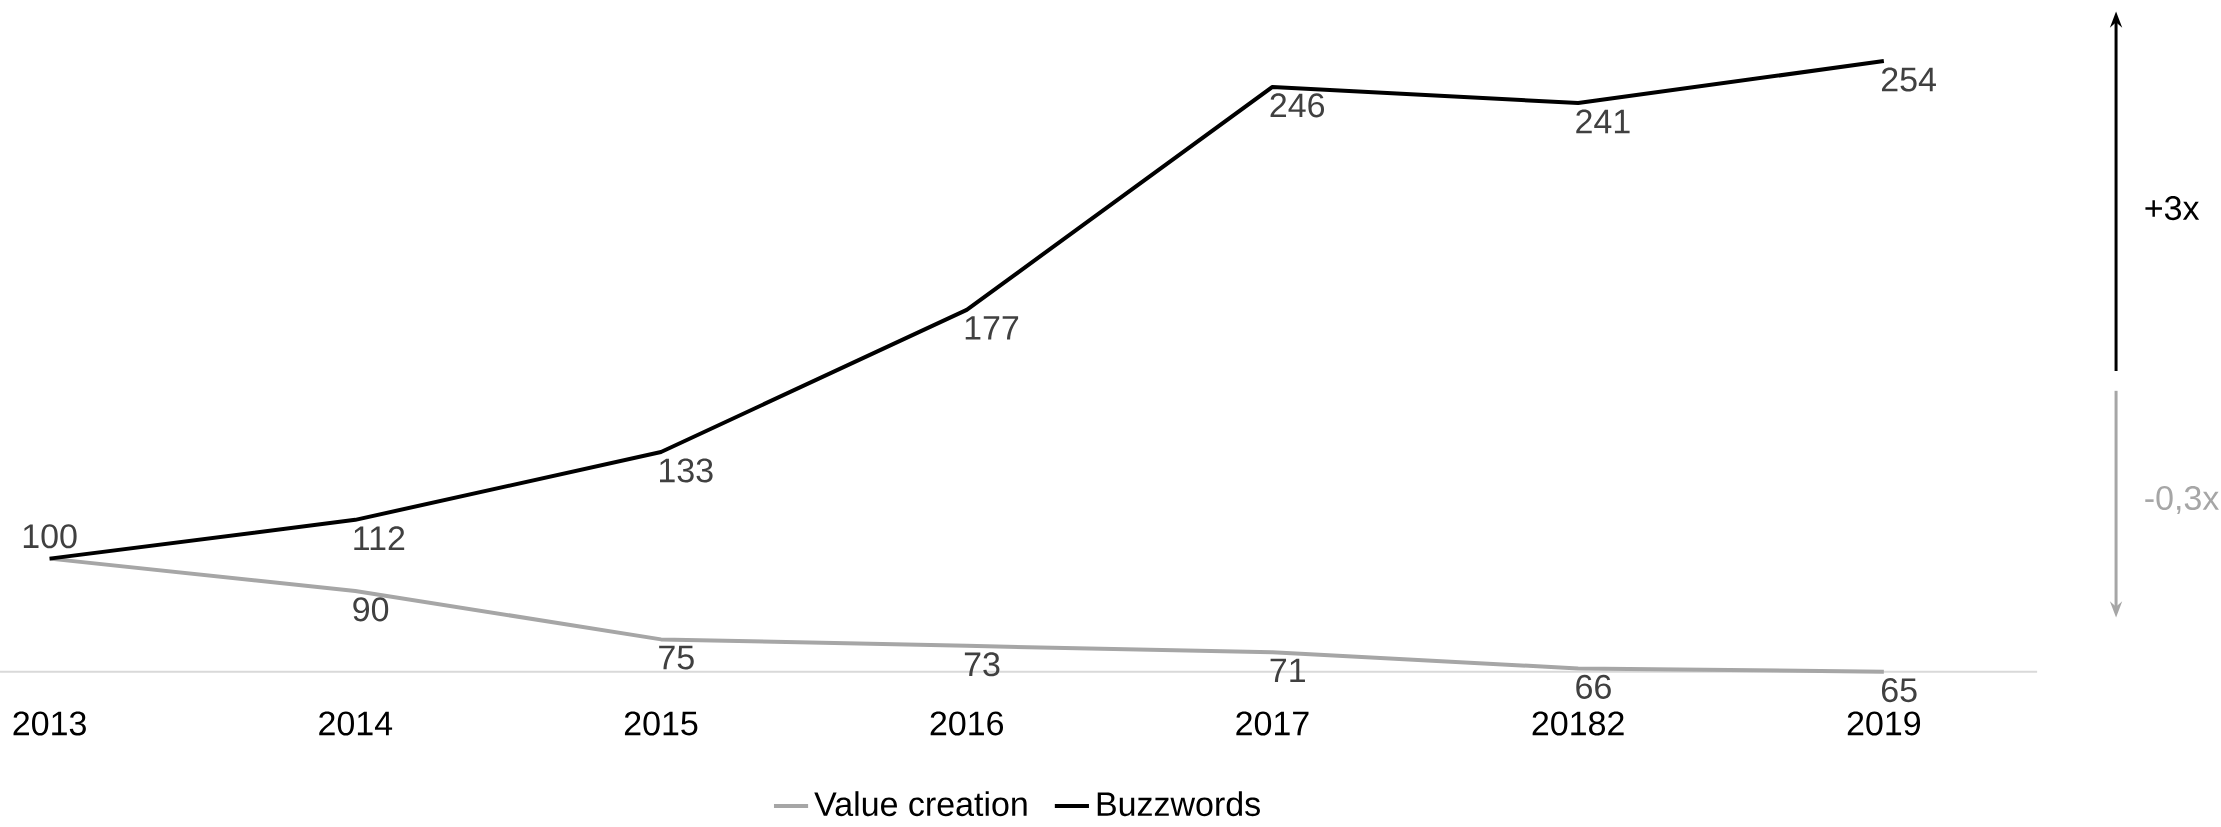 This screenshot has width=2221, height=827. What do you see at coordinates (661, 723) in the screenshot?
I see `x-tick-label: 2015` at bounding box center [661, 723].